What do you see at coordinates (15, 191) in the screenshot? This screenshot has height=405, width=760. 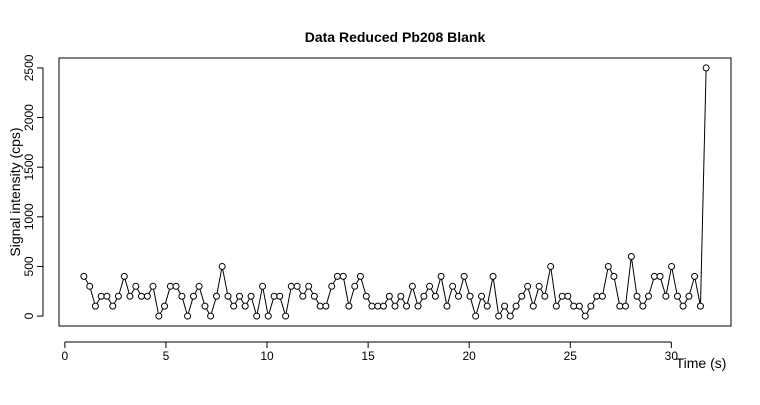 I see `y-axis-label: Signal intensity (cps)` at bounding box center [15, 191].